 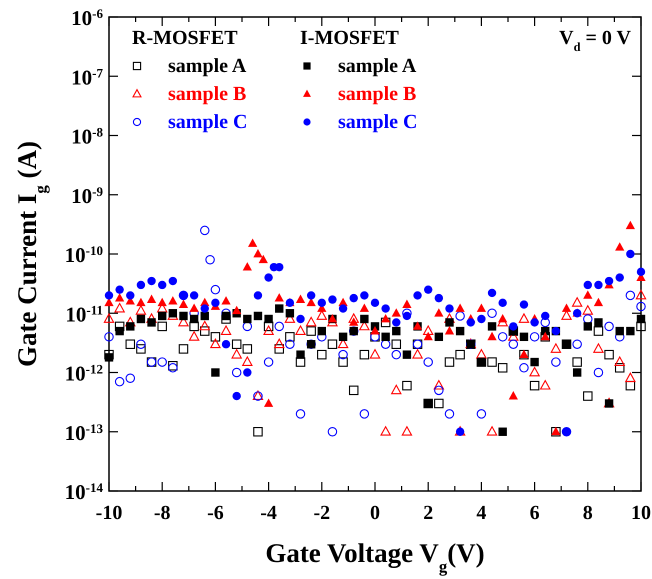 What do you see at coordinates (185, 38) in the screenshot?
I see `annotation: R-MOSFET` at bounding box center [185, 38].